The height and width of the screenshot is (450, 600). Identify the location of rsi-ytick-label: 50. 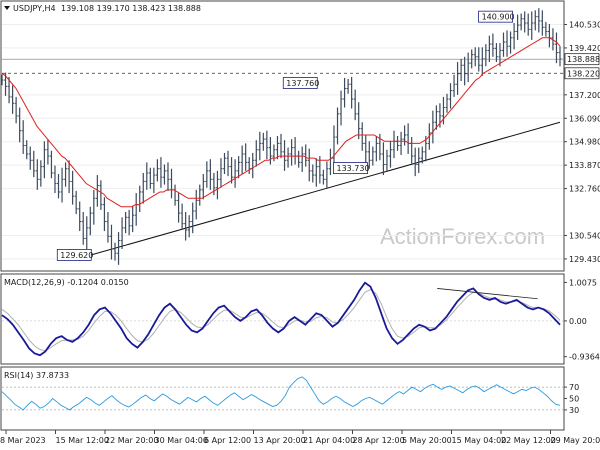
(574, 399).